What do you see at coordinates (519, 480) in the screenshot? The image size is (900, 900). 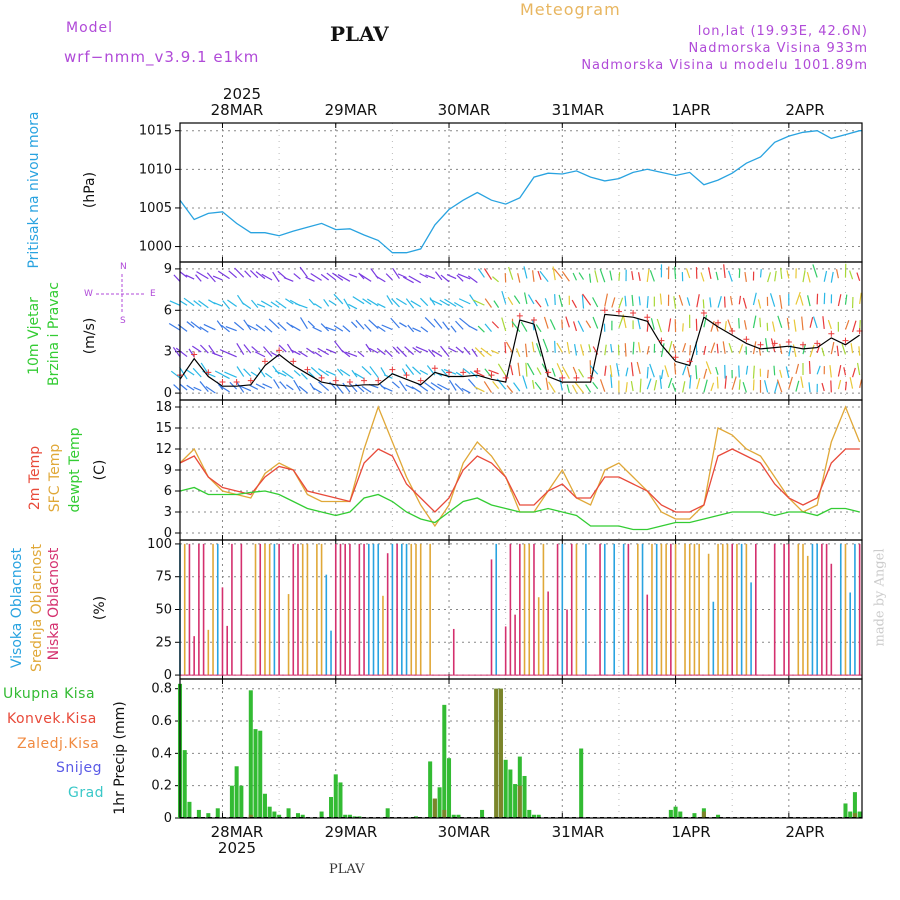 I see `t2m-line` at bounding box center [519, 480].